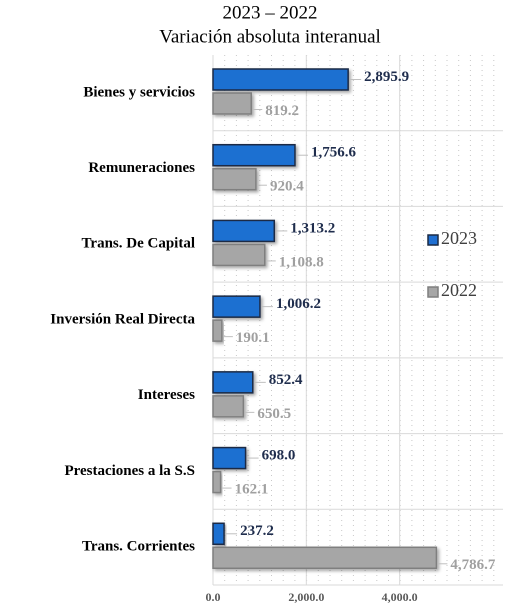 The height and width of the screenshot is (611, 523). Describe the element at coordinates (386, 77) in the screenshot. I see `value-label: 2,895.9` at that location.